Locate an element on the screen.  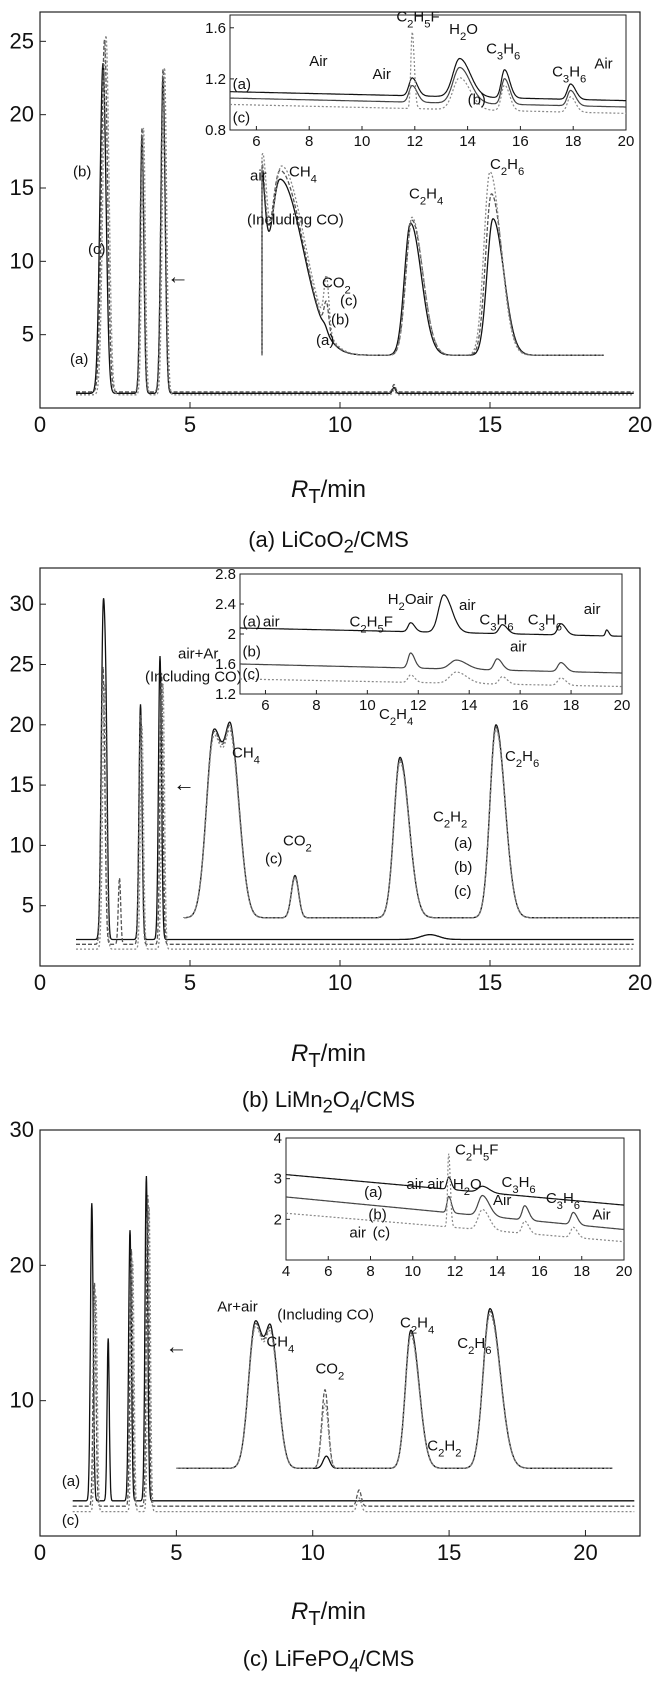
inset-x-tick-label: 4 is located at coordinates (286, 1271).